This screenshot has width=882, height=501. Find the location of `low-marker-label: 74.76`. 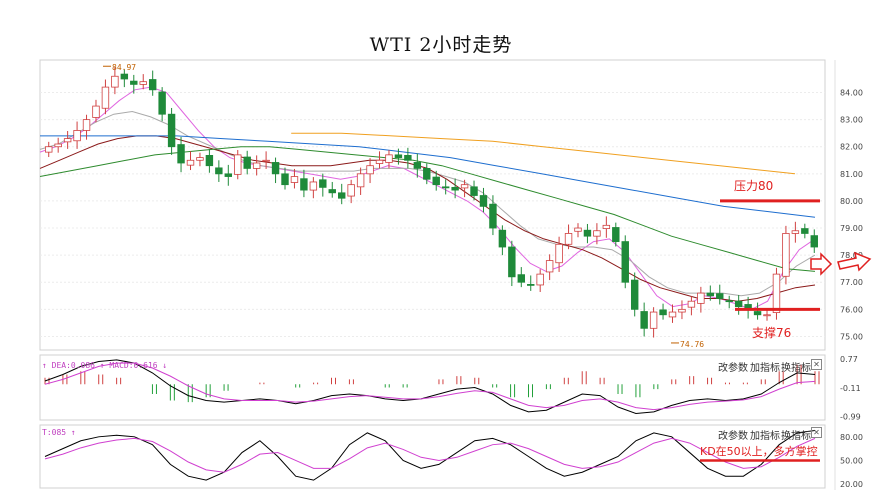

low-marker-label: 74.76 is located at coordinates (692, 344).